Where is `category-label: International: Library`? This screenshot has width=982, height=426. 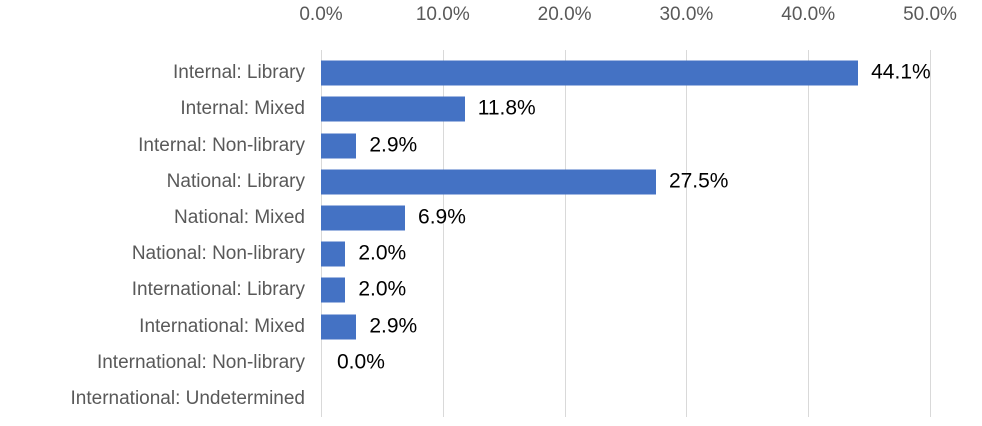
category-label: International: Library is located at coordinates (218, 290).